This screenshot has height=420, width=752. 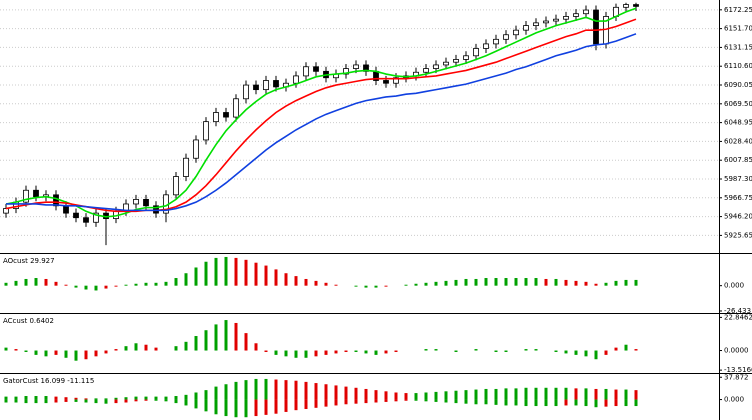 I want to click on pane-title: ACcust 0.6402, so click(x=28, y=321).